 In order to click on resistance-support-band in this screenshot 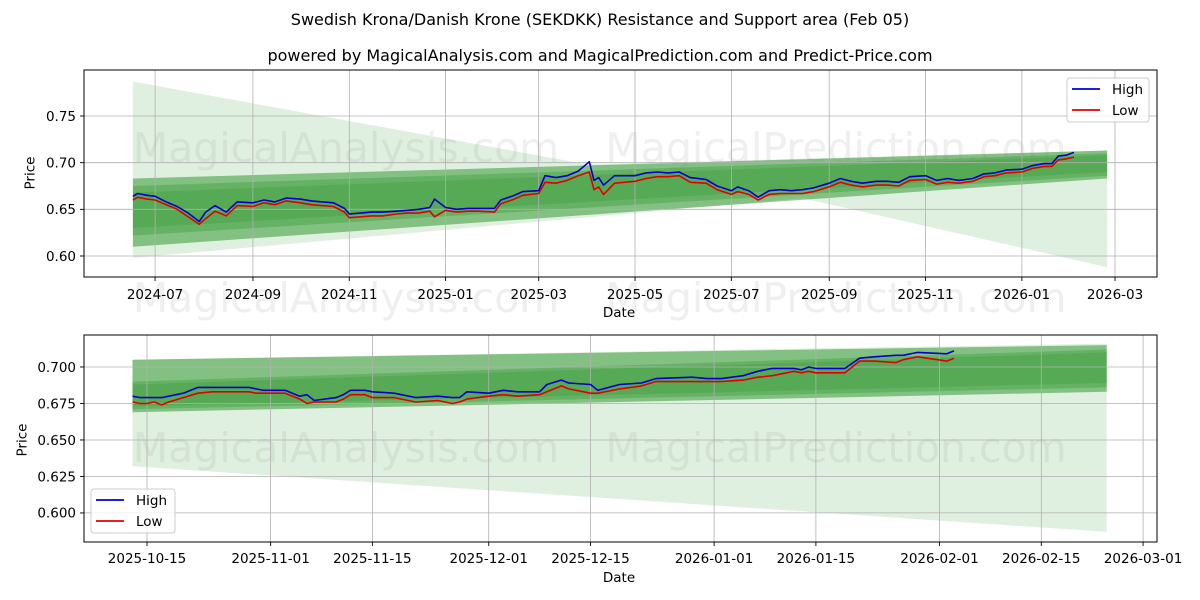, I will do `click(620, 198)`.